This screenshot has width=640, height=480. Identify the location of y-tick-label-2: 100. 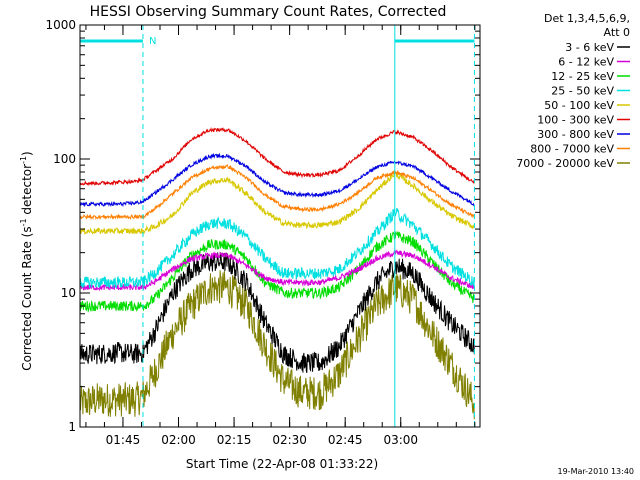
(64, 159).